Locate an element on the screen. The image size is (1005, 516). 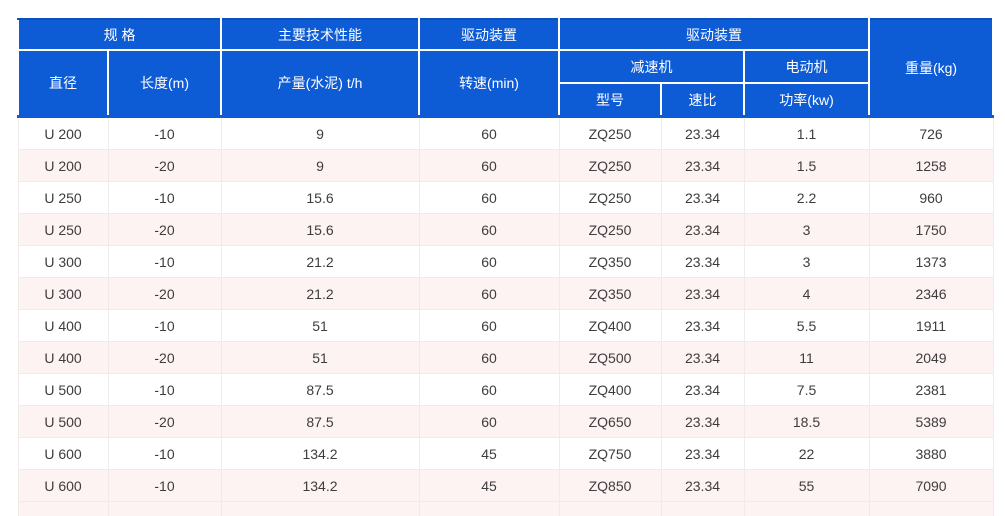
cell: U 400 is located at coordinates (63, 325).